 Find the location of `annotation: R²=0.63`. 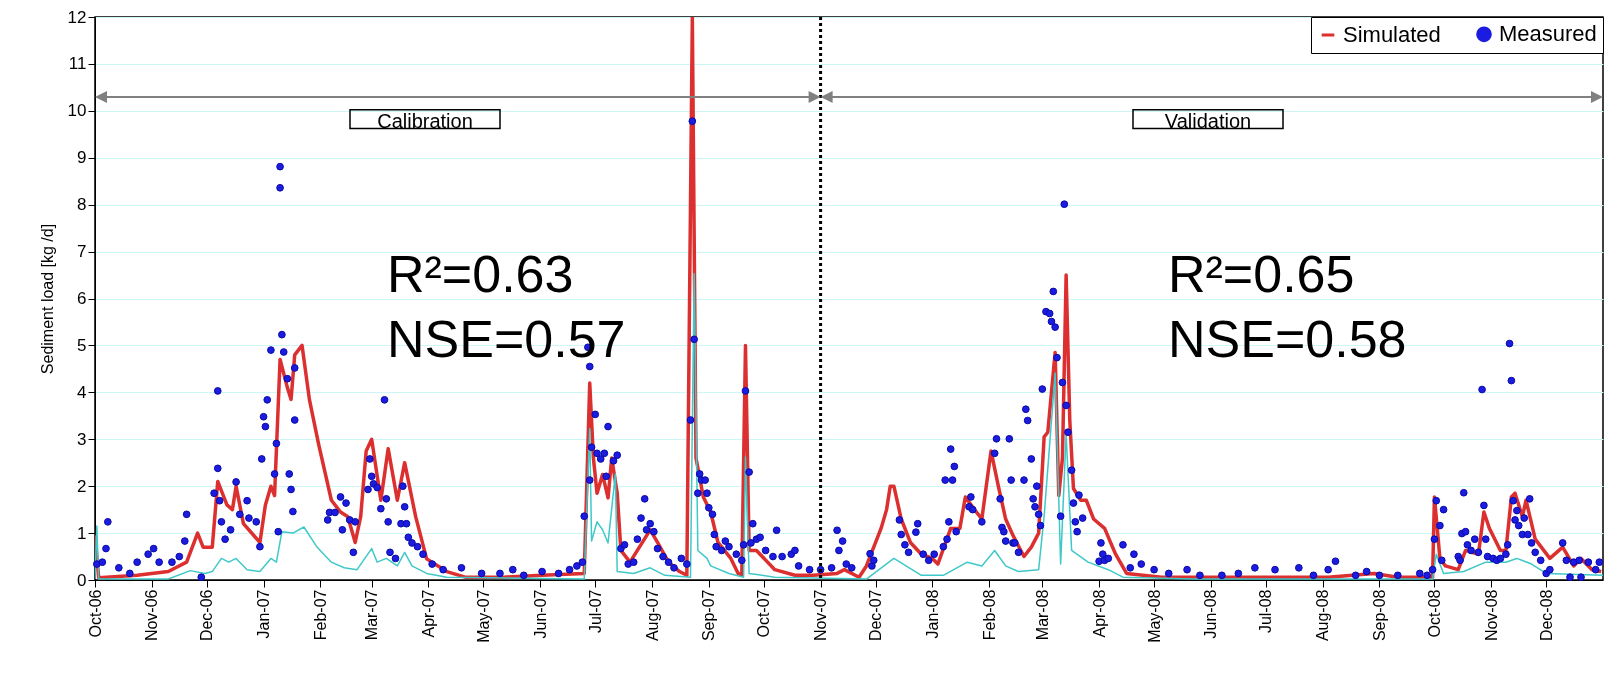

annotation: R²=0.63 is located at coordinates (480, 274).